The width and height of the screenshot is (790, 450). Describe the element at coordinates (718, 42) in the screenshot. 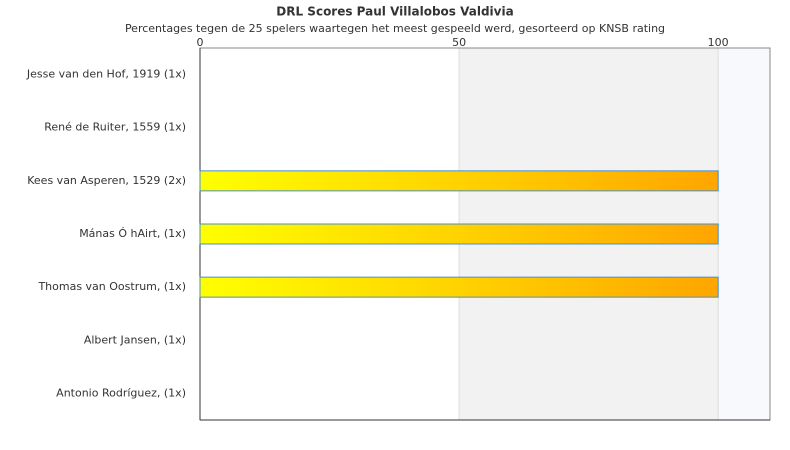

I see `x-tick-label: 100` at that location.